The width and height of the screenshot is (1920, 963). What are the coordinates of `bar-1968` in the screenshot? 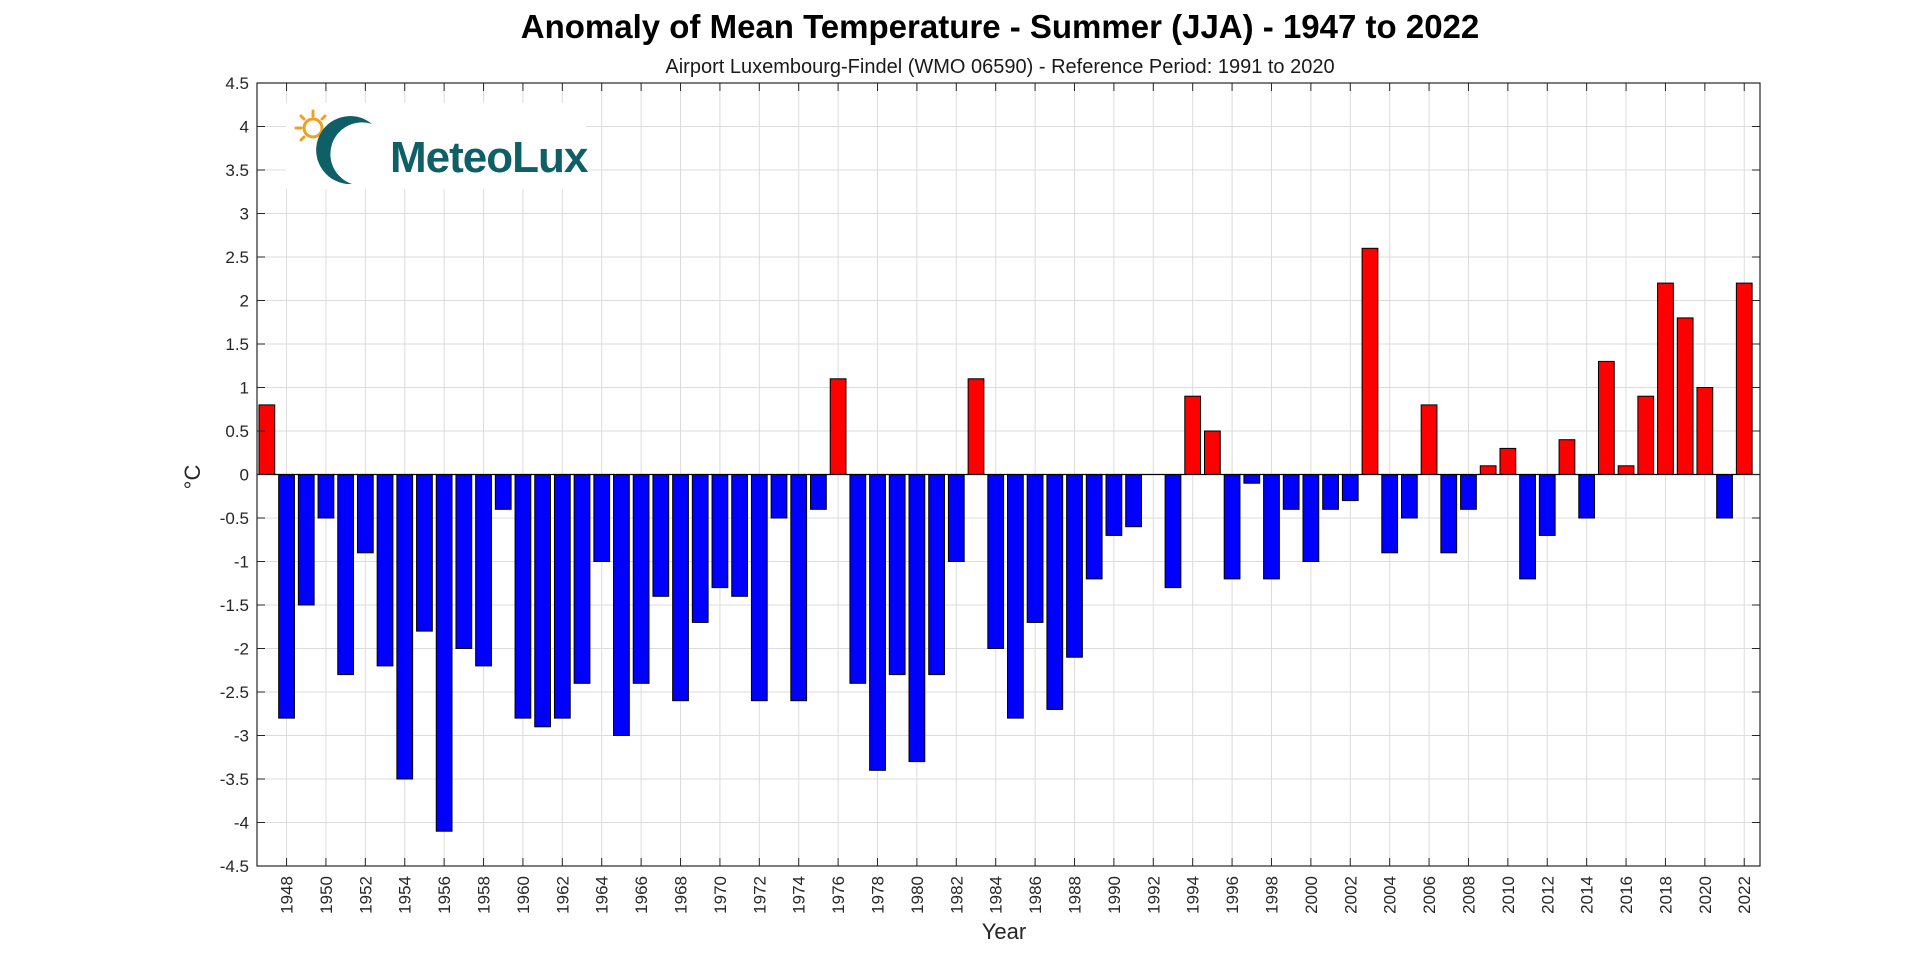 It's located at (680, 588).